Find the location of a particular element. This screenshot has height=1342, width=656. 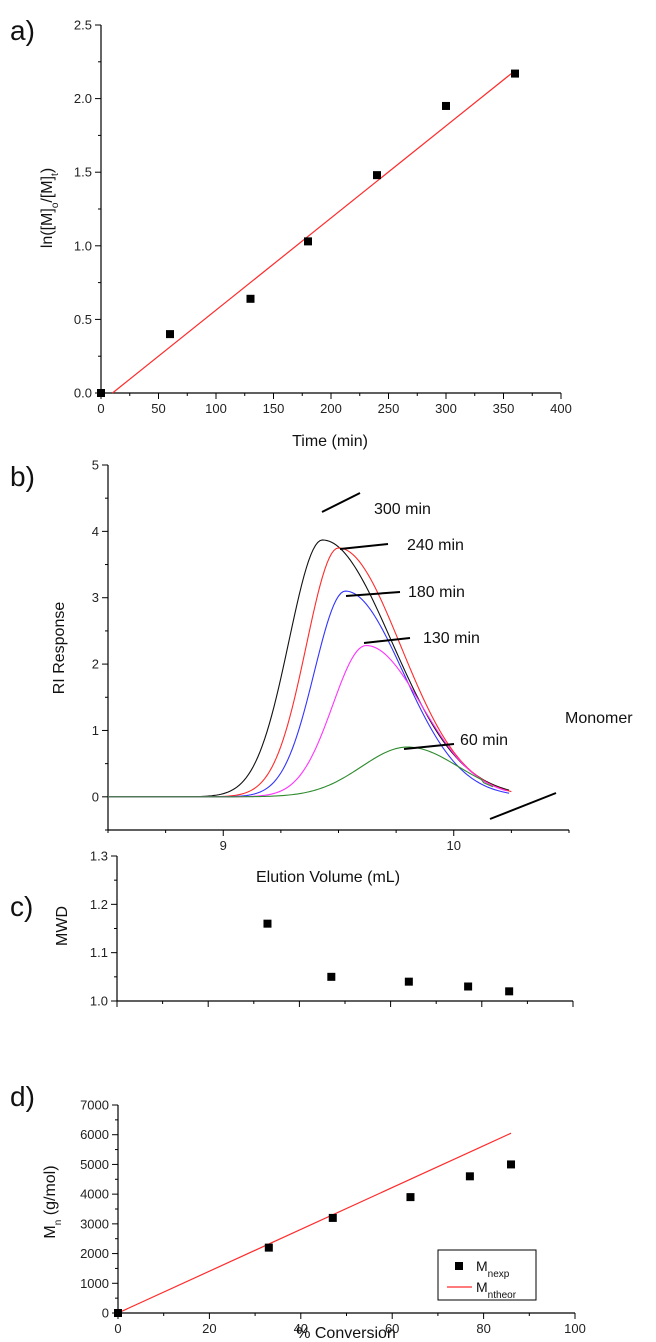

chart-d-xlabel: % Conversion is located at coordinates (346, 1333).